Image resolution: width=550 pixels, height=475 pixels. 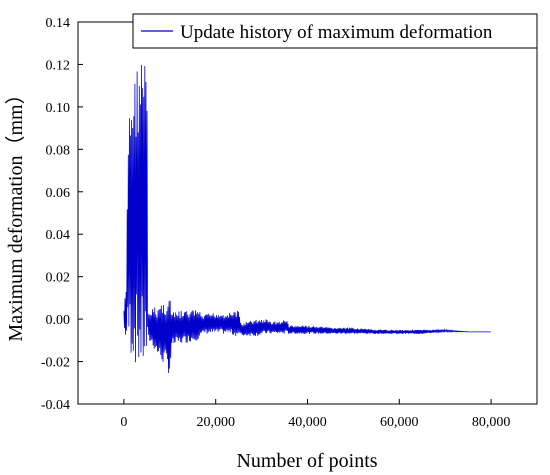 What do you see at coordinates (306, 461) in the screenshot?
I see `x-axis-title: Number of points` at bounding box center [306, 461].